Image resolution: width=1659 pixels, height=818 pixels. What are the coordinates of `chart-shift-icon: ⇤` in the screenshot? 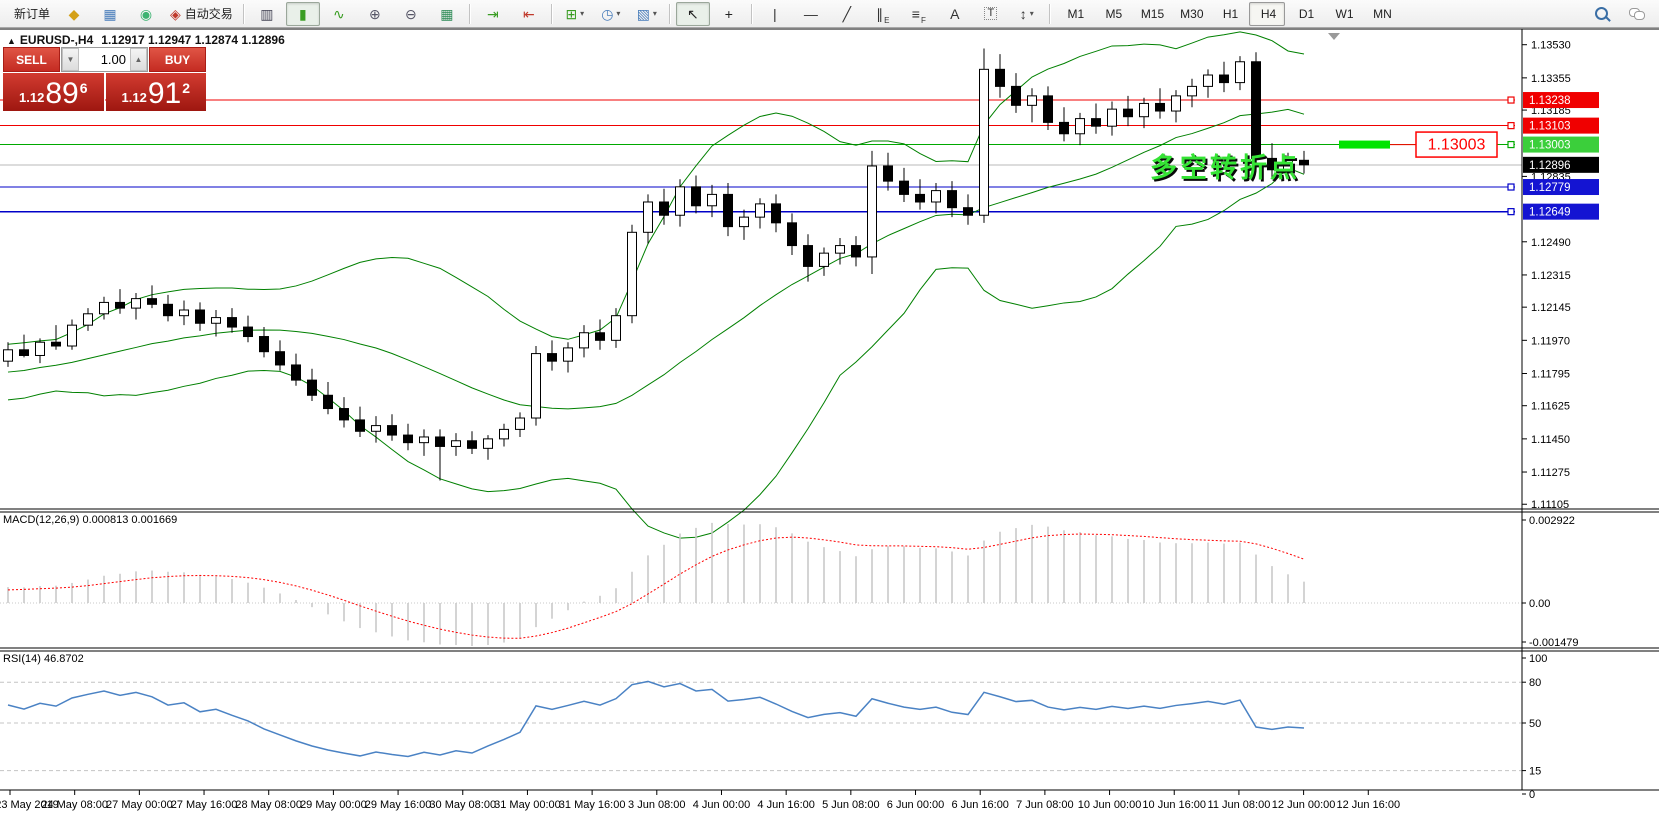 It's located at (528, 13).